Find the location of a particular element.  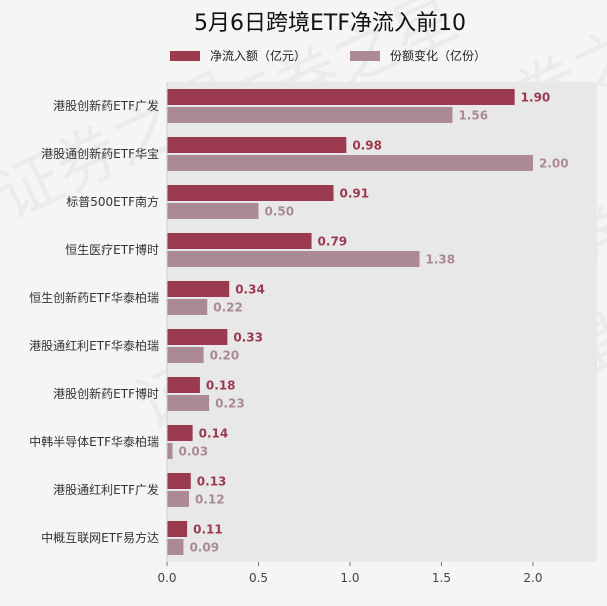

category-label: 港股通红利ETF华泰柏瑞 is located at coordinates (94, 345).